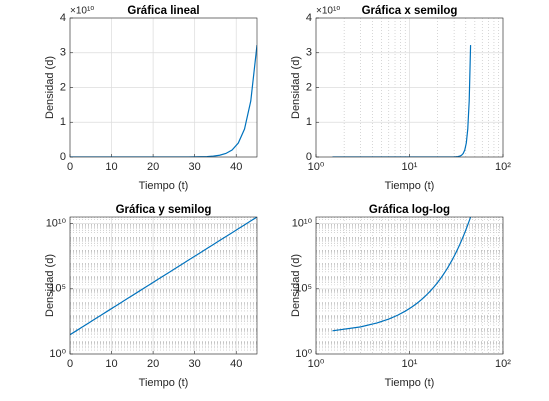 This screenshot has width=549, height=401. What do you see at coordinates (409, 210) in the screenshot?
I see `chart-title: Gráfica log-log` at bounding box center [409, 210].